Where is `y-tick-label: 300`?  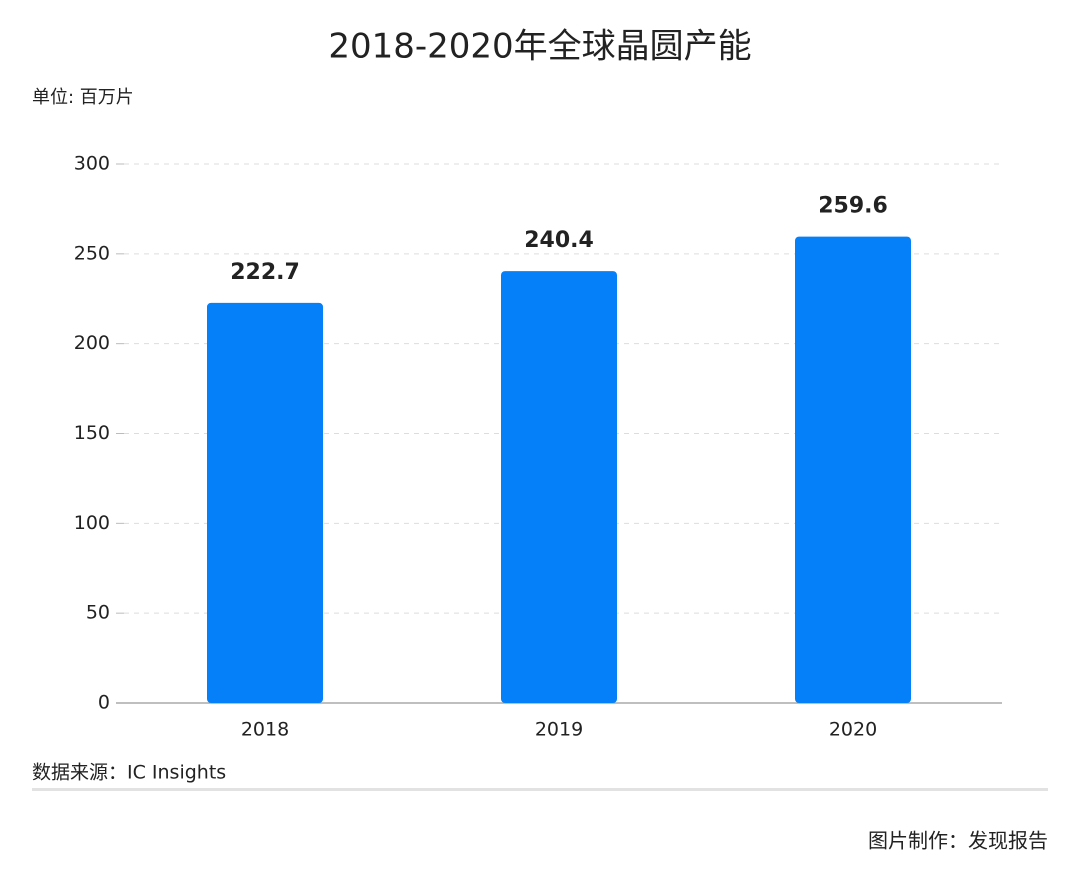 y-tick-label: 300 is located at coordinates (92, 164).